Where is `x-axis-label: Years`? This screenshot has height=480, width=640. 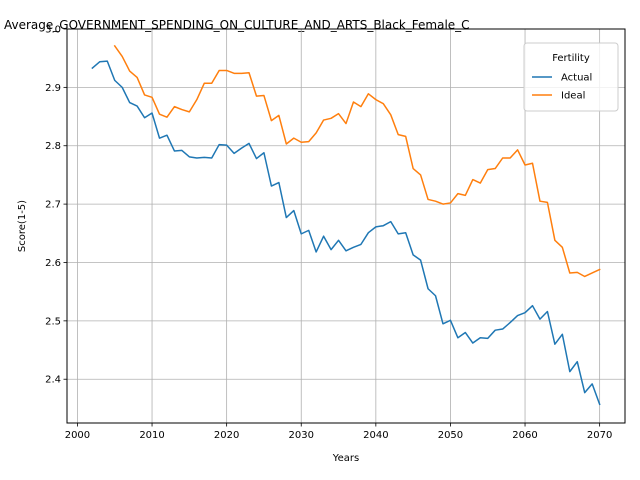
x-axis-label: Years is located at coordinates (345, 458).